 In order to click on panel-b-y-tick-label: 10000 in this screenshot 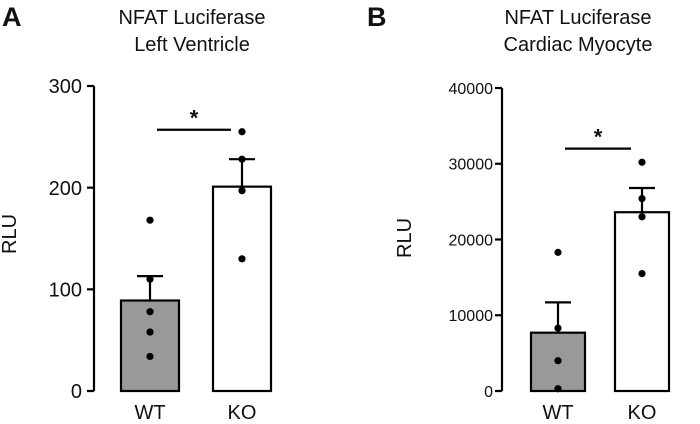, I will do `click(471, 316)`.